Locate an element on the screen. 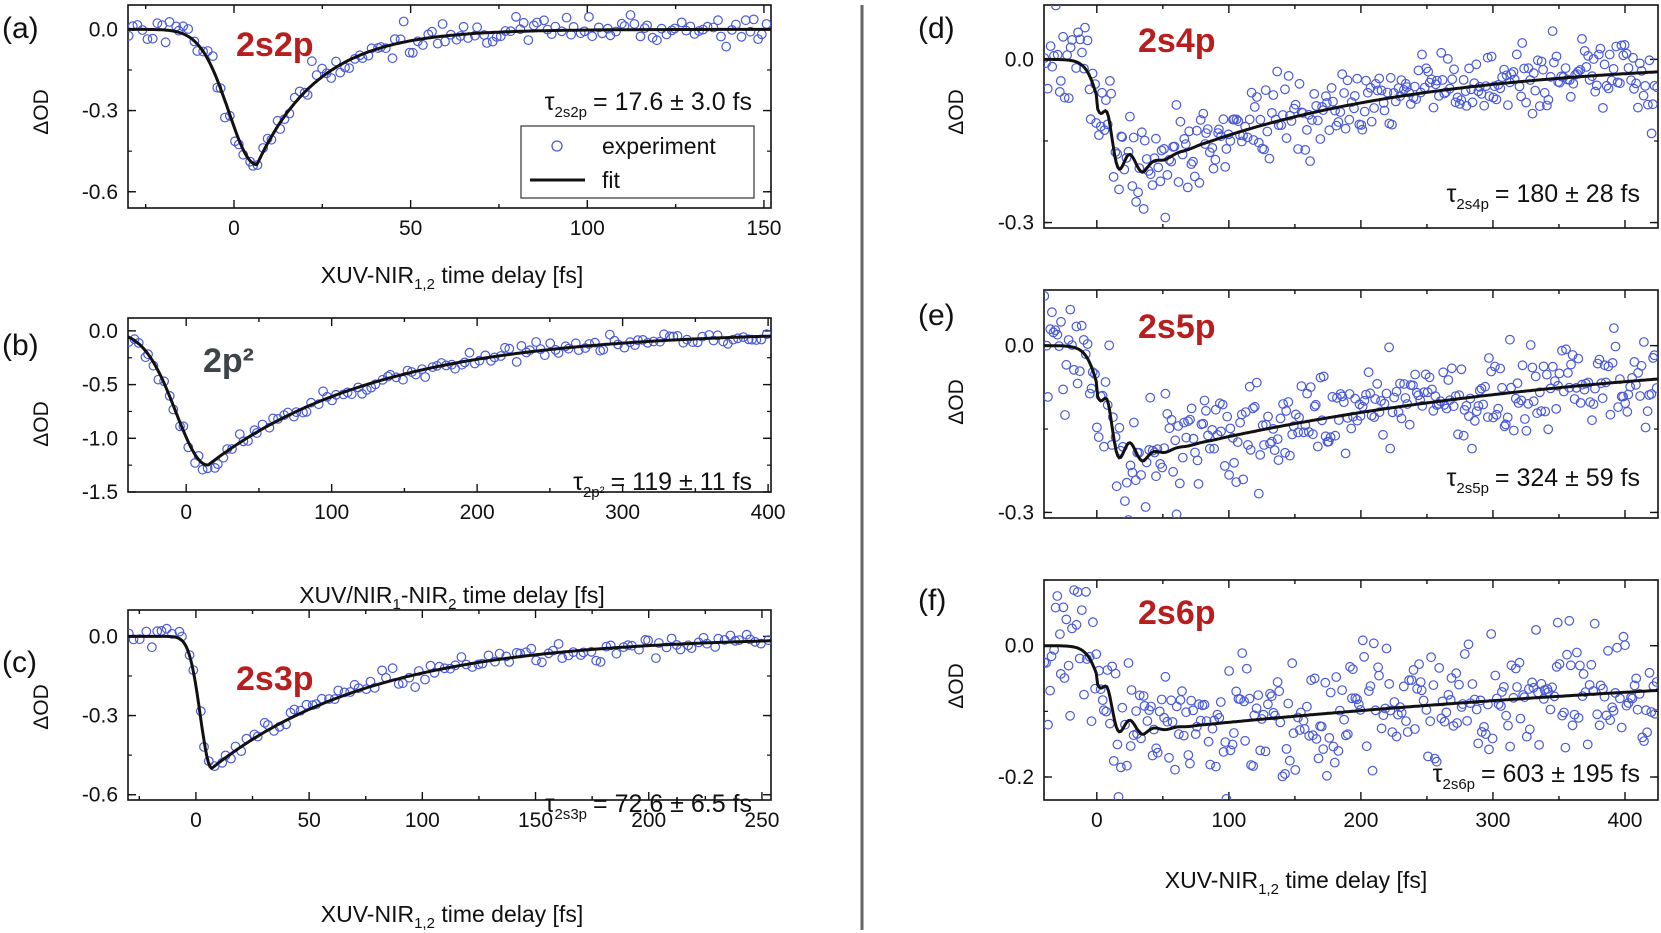  x-tick-label: 300 is located at coordinates (622, 512).